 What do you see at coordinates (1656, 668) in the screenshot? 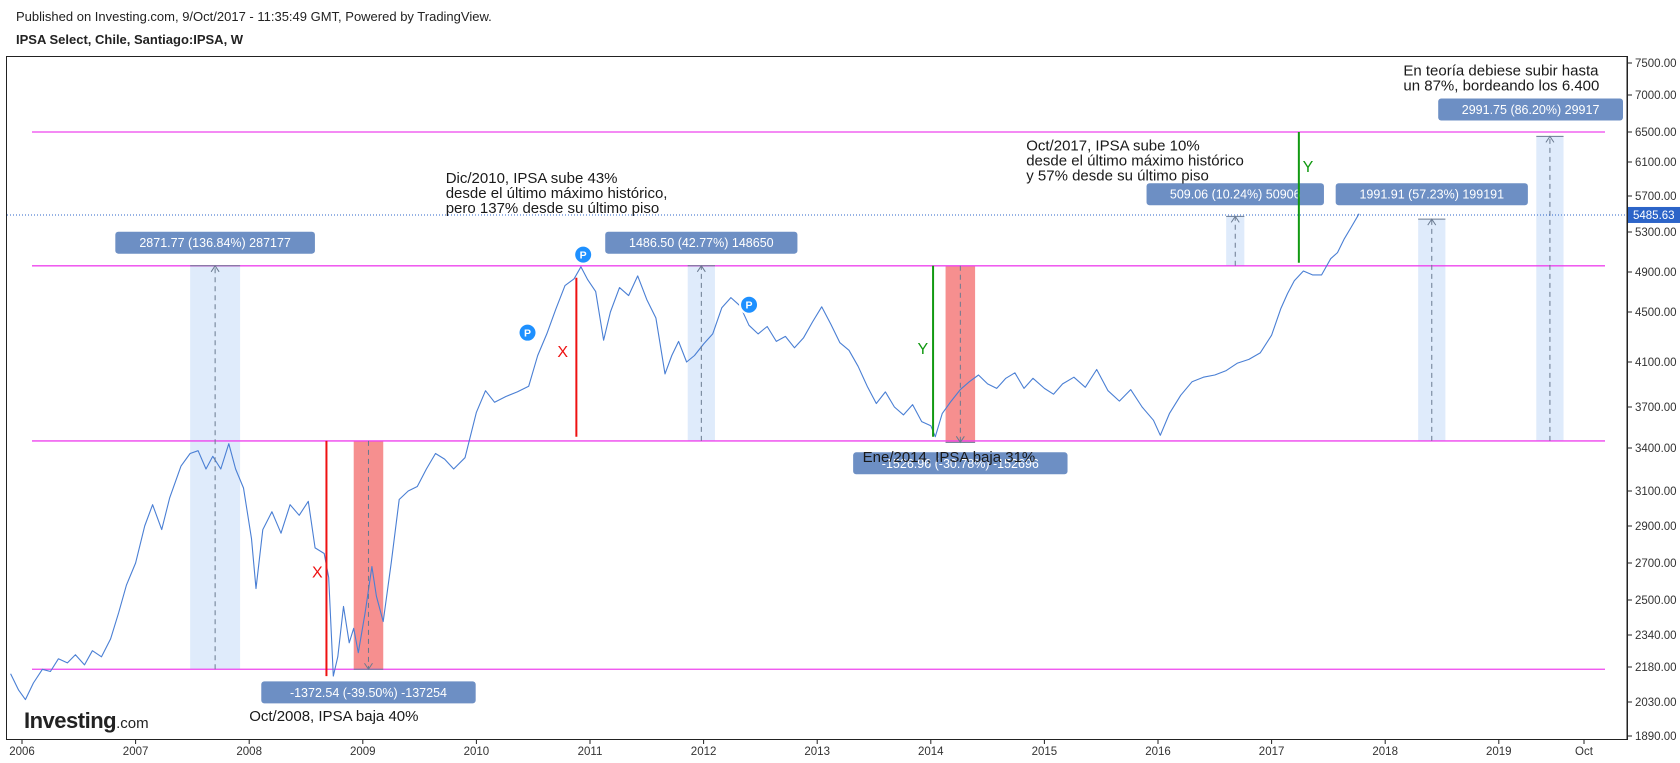
I see `y-tick-label: 2180.00` at bounding box center [1656, 668].